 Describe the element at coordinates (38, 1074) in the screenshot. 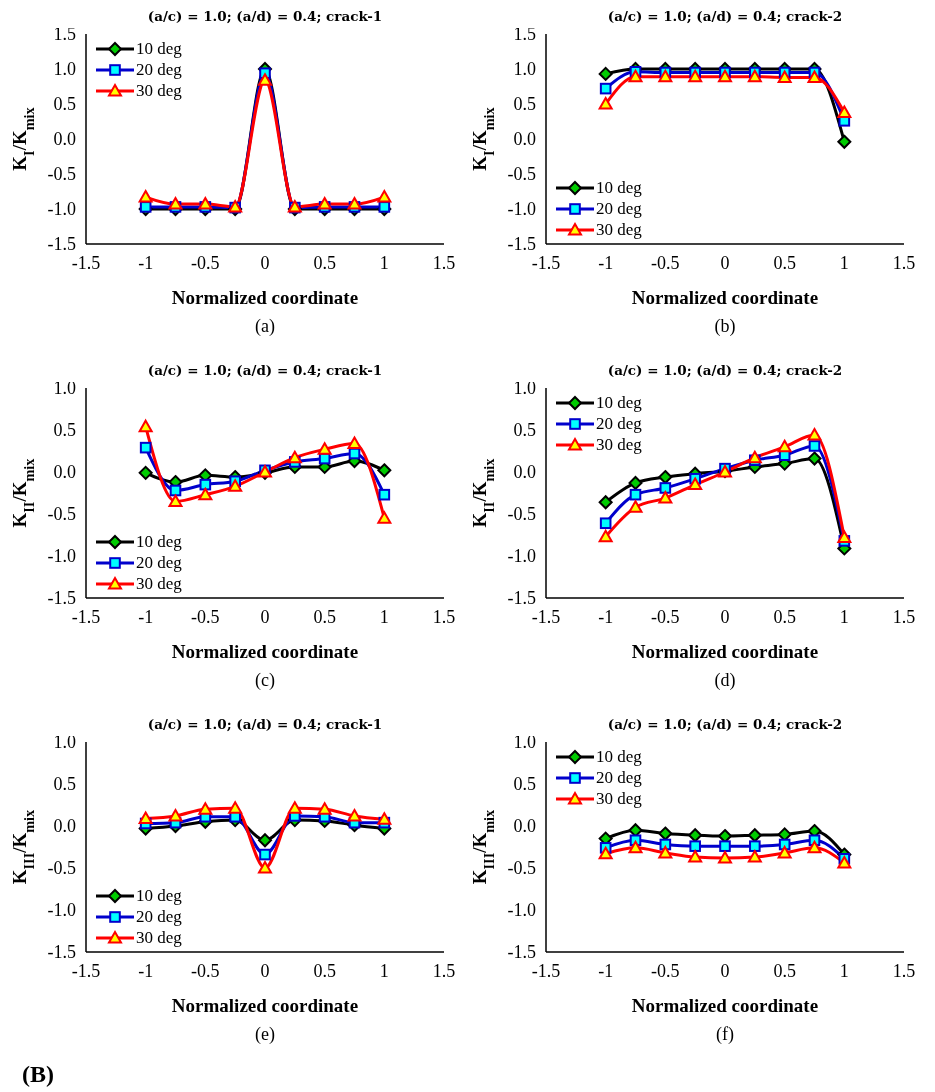

I see `text: (B)` at that location.